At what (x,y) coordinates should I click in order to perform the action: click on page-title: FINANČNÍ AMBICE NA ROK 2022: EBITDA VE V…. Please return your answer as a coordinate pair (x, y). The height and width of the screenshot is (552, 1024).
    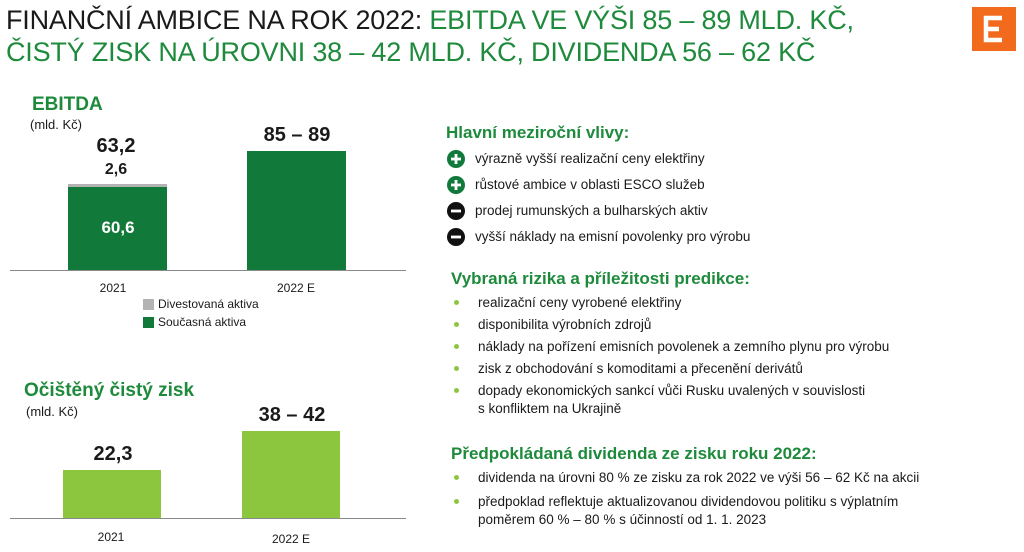
    Looking at the image, I should click on (486, 36).